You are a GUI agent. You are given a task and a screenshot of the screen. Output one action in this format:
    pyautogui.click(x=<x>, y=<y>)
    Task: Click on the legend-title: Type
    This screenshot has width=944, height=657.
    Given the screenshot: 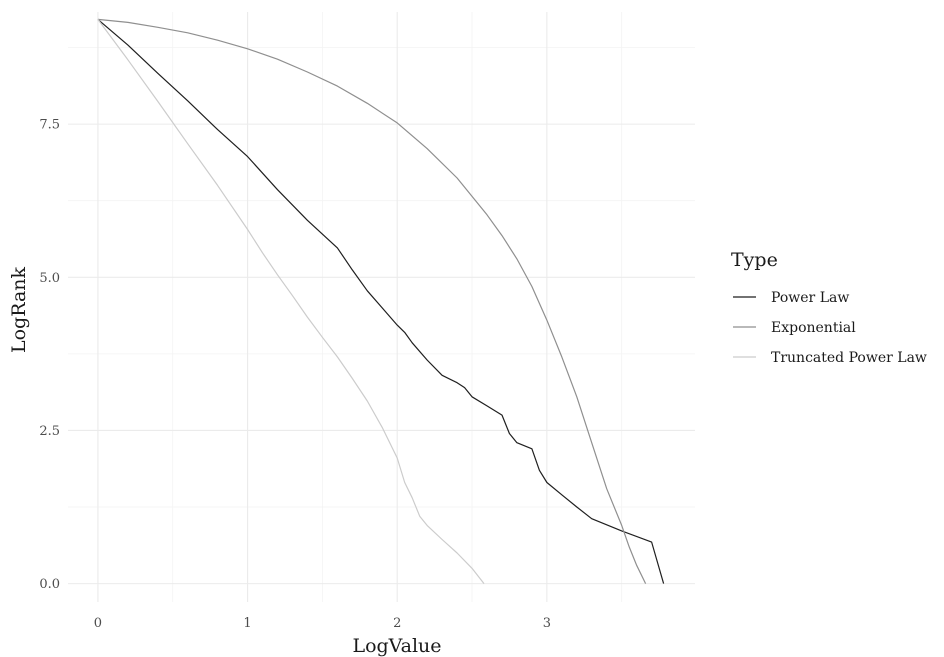 What is the action you would take?
    pyautogui.click(x=754, y=260)
    